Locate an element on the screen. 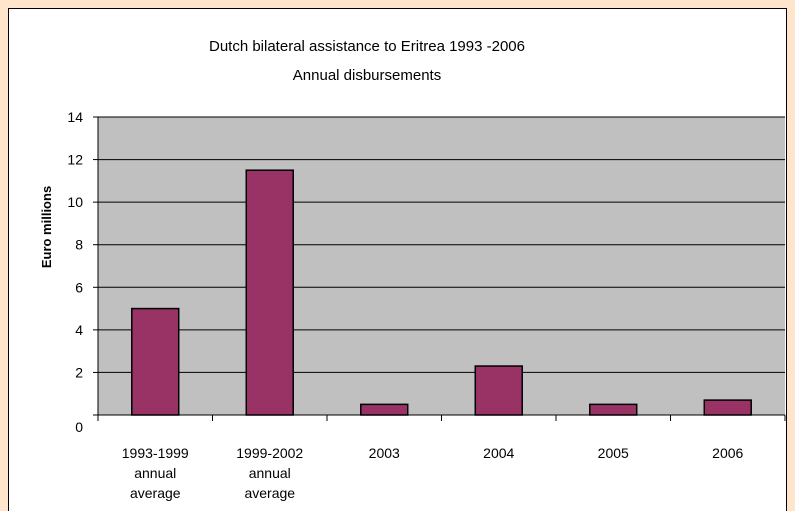 This screenshot has height=511, width=795. y-tick-label: 0 is located at coordinates (79, 427).